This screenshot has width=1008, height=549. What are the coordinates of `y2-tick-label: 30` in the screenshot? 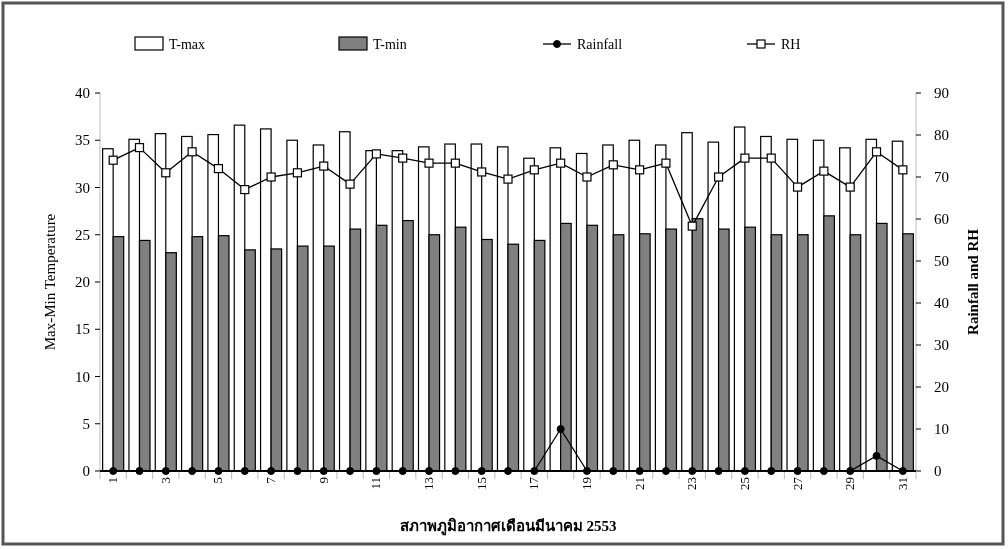 It's located at (941, 345).